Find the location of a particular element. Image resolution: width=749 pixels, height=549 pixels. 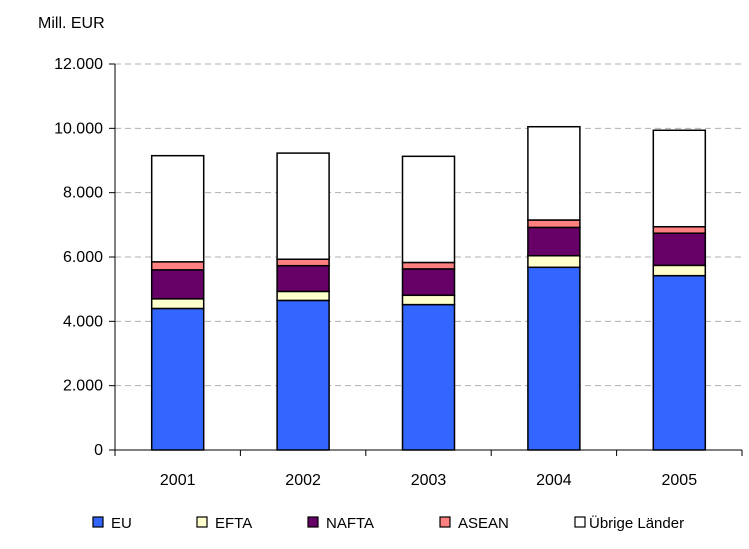

bar-segment-eu-2004 is located at coordinates (554, 358).